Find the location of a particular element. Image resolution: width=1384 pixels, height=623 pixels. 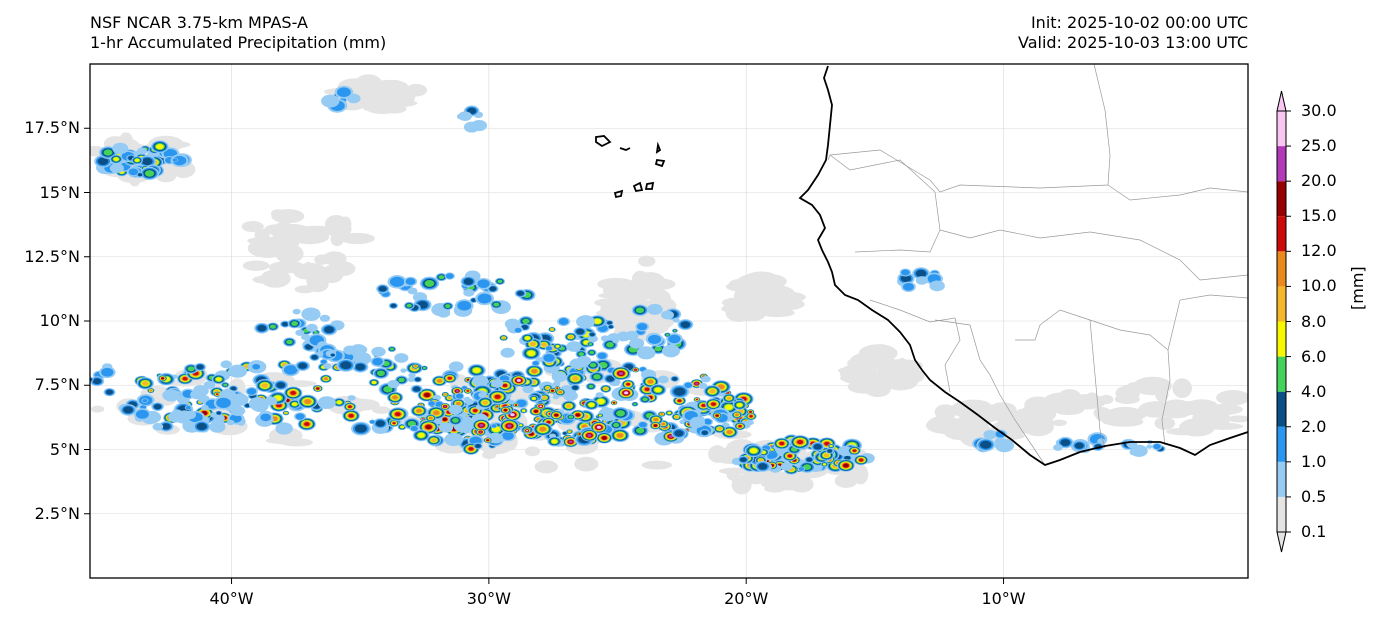

colorbar-tick-label: 0.5 is located at coordinates (1314, 496).